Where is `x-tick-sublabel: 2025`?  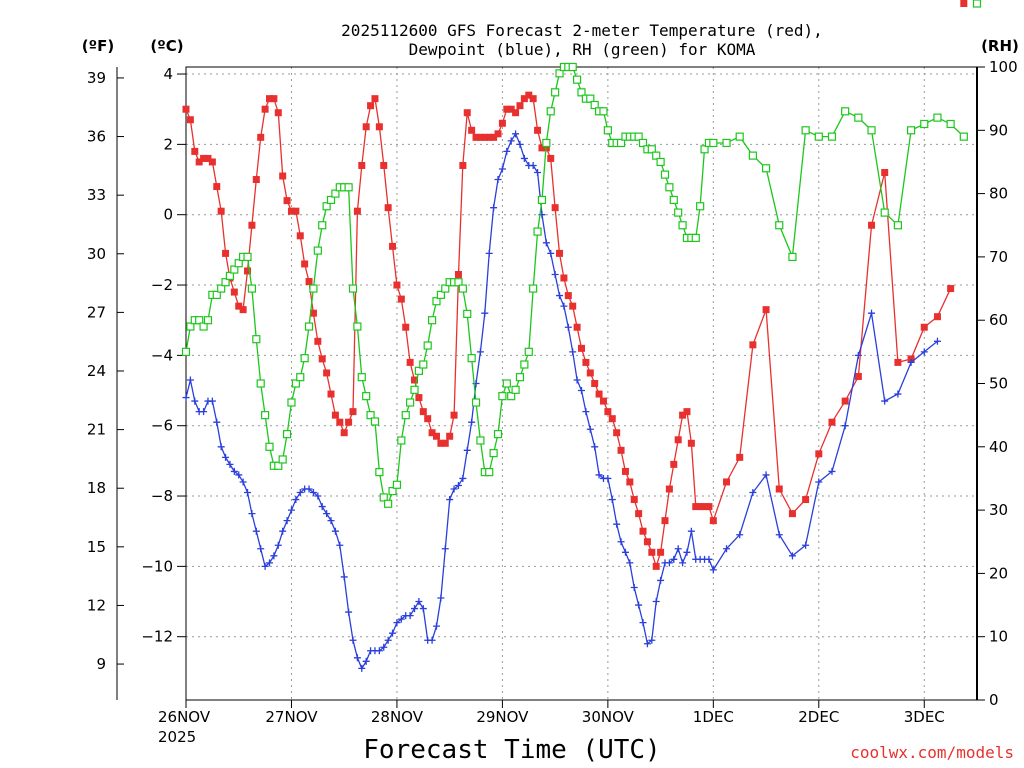 x-tick-sublabel: 2025 is located at coordinates (177, 737).